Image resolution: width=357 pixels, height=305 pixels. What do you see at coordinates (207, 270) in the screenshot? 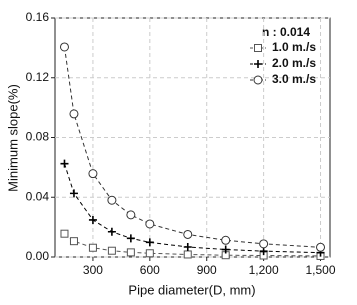
I see `x-tick-label: 900` at bounding box center [207, 270].